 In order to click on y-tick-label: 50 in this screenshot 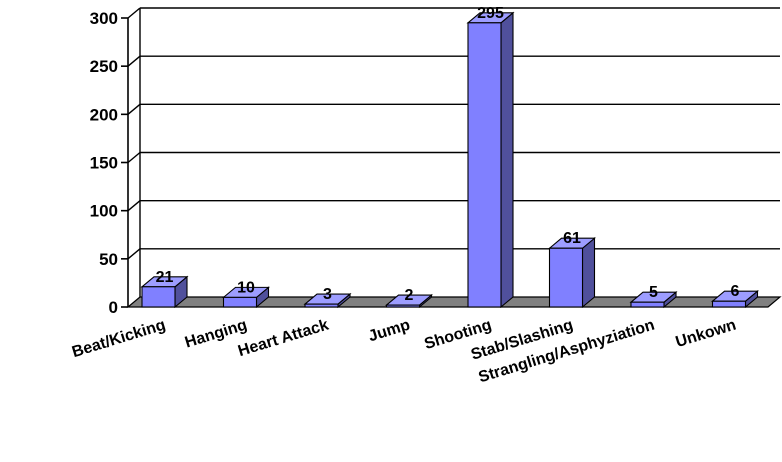, I will do `click(108, 259)`.